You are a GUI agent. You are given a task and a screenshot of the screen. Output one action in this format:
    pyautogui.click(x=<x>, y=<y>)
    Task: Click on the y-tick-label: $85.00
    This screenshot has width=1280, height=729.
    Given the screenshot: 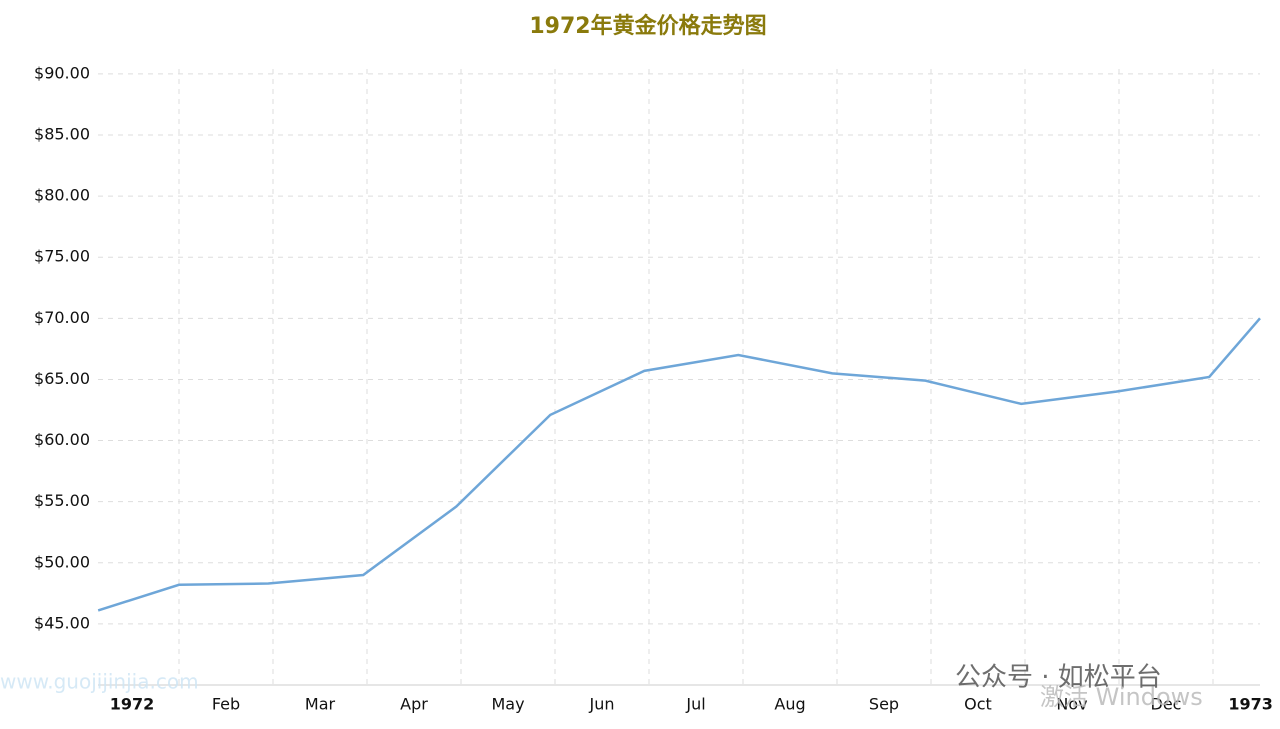 What is the action you would take?
    pyautogui.click(x=62, y=134)
    